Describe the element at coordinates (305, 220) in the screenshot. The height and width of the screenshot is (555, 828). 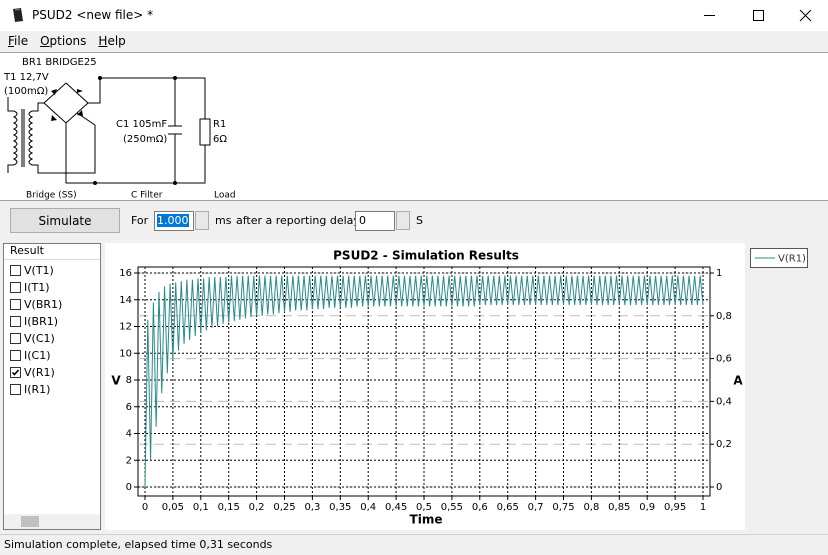
I see `delay-label: after a reporting delay of` at that location.